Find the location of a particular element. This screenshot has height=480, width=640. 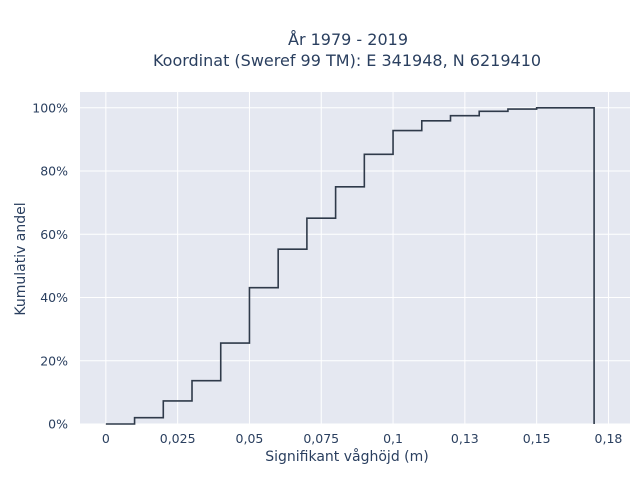

x-tick-label: 0,13 is located at coordinates (465, 438).